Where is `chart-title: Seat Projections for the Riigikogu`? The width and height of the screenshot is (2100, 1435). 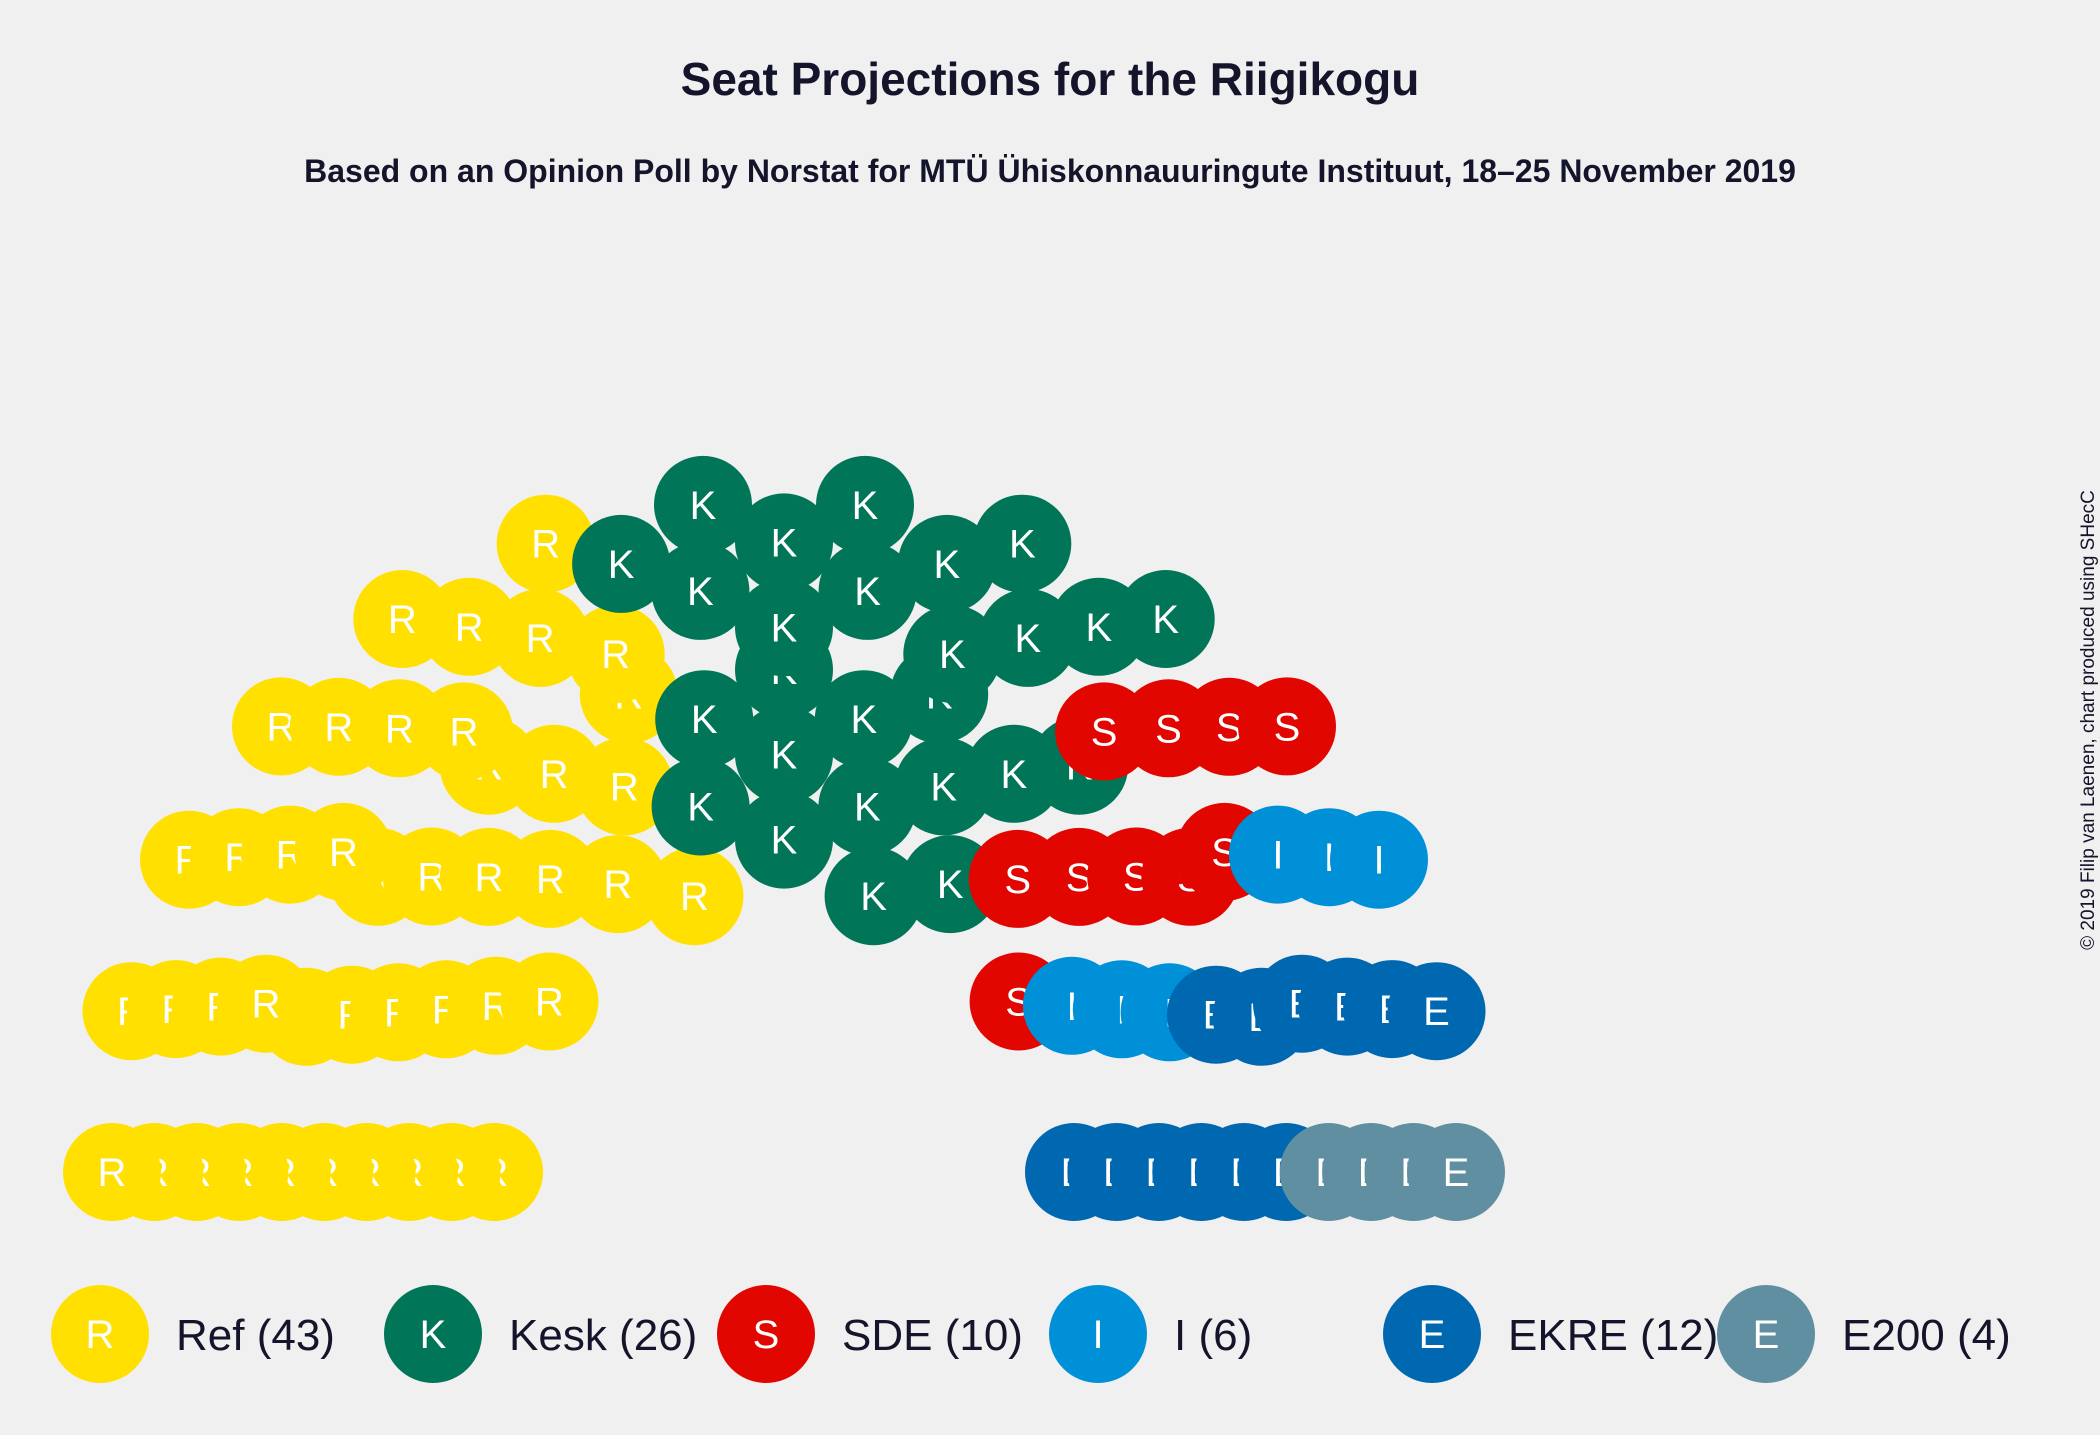
chart-title: Seat Projections for the Riigikogu is located at coordinates (1050, 79).